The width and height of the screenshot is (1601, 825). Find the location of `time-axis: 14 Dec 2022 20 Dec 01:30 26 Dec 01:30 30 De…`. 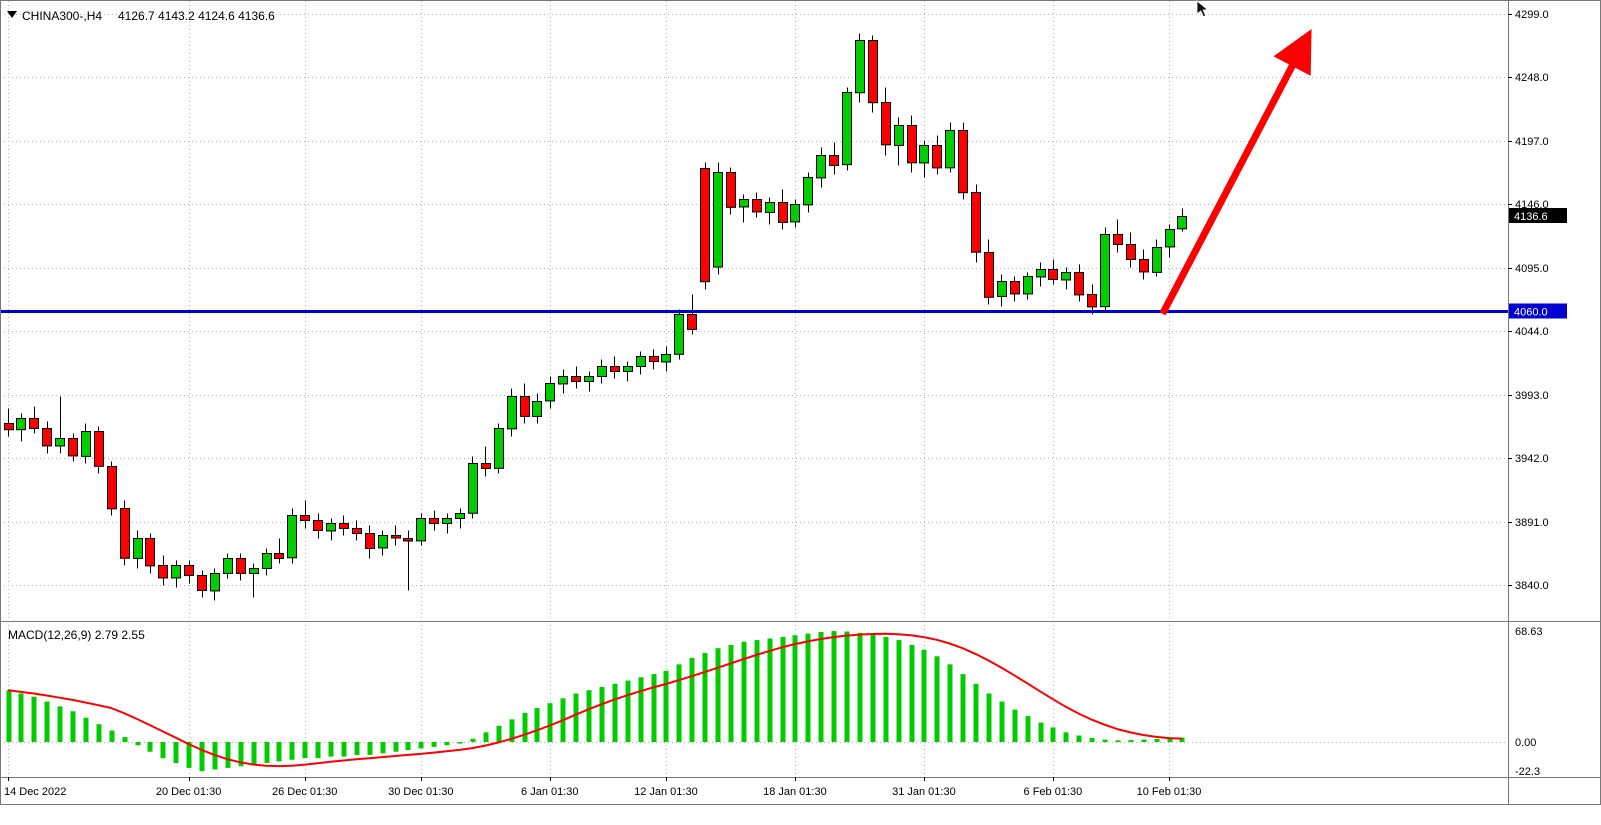

time-axis: 14 Dec 2022 20 Dec 01:30 26 Dec 01:30 30 De… is located at coordinates (602, 787).